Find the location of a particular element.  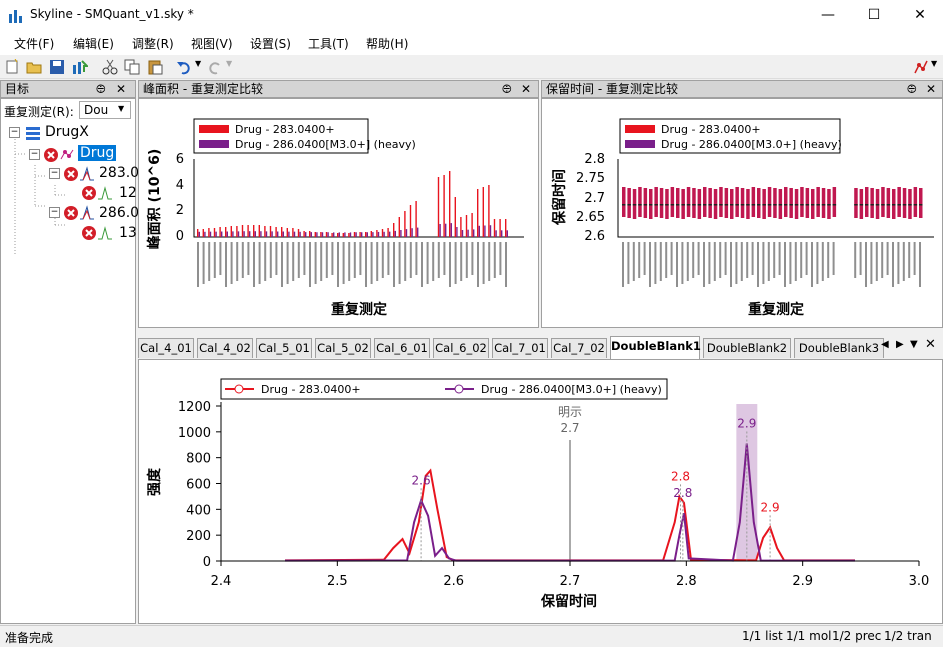

menu-view: 视图(V) is located at coordinates (212, 44).